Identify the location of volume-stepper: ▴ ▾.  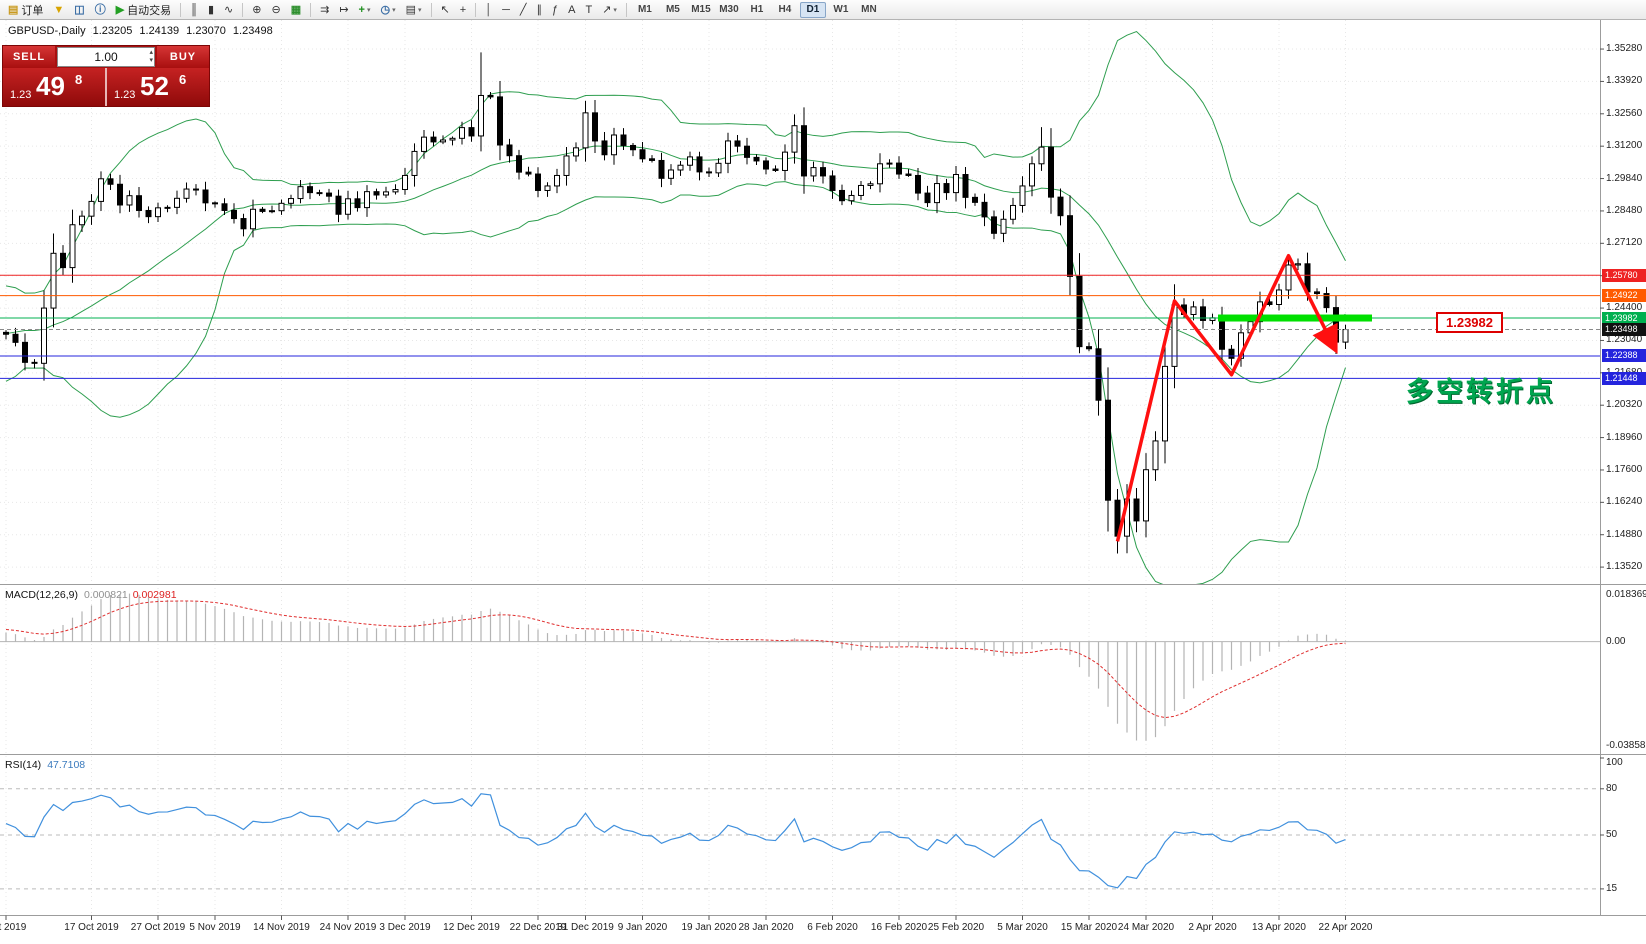
(151, 57).